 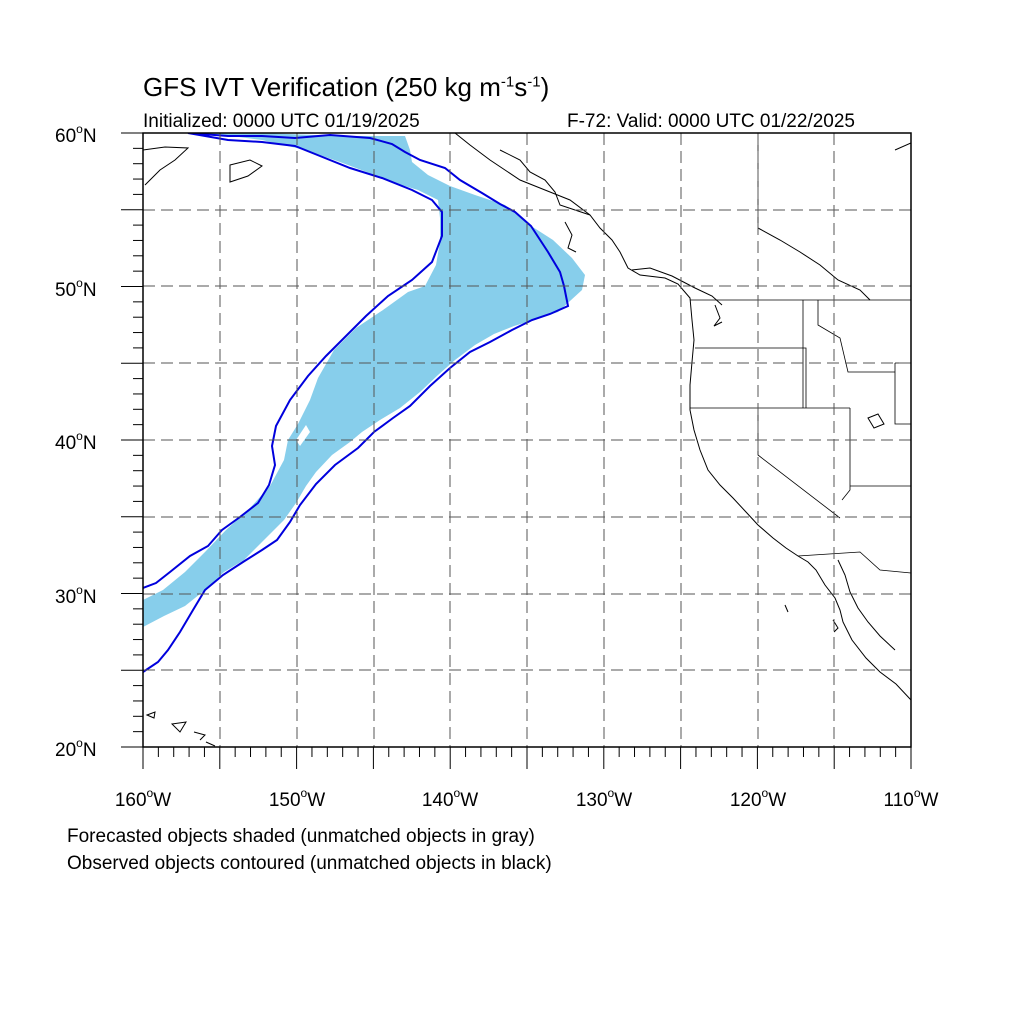 I want to click on lon-label-160: 160oW, so click(x=143, y=798).